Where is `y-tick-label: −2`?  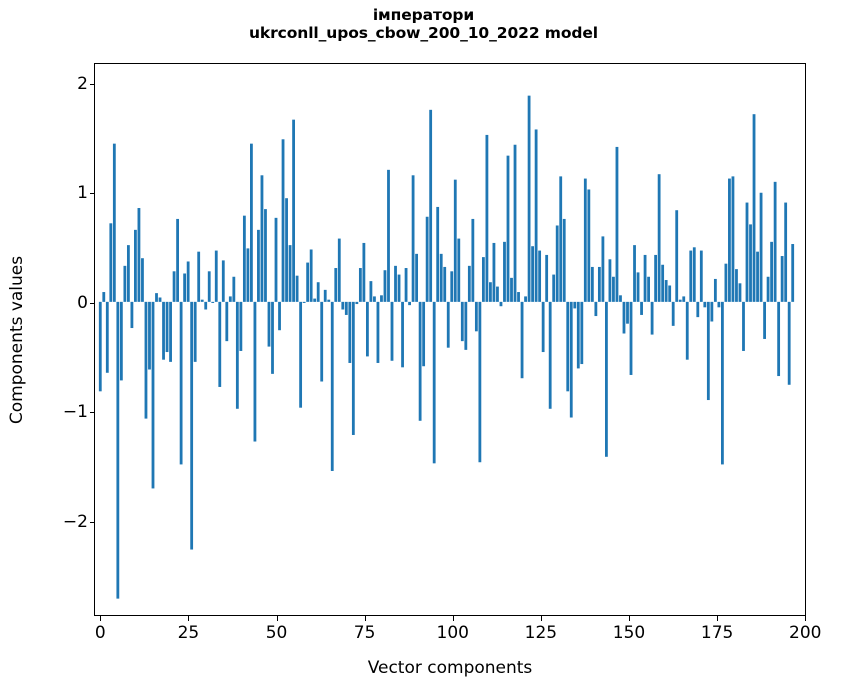 y-tick-label: −2 is located at coordinates (75, 521).